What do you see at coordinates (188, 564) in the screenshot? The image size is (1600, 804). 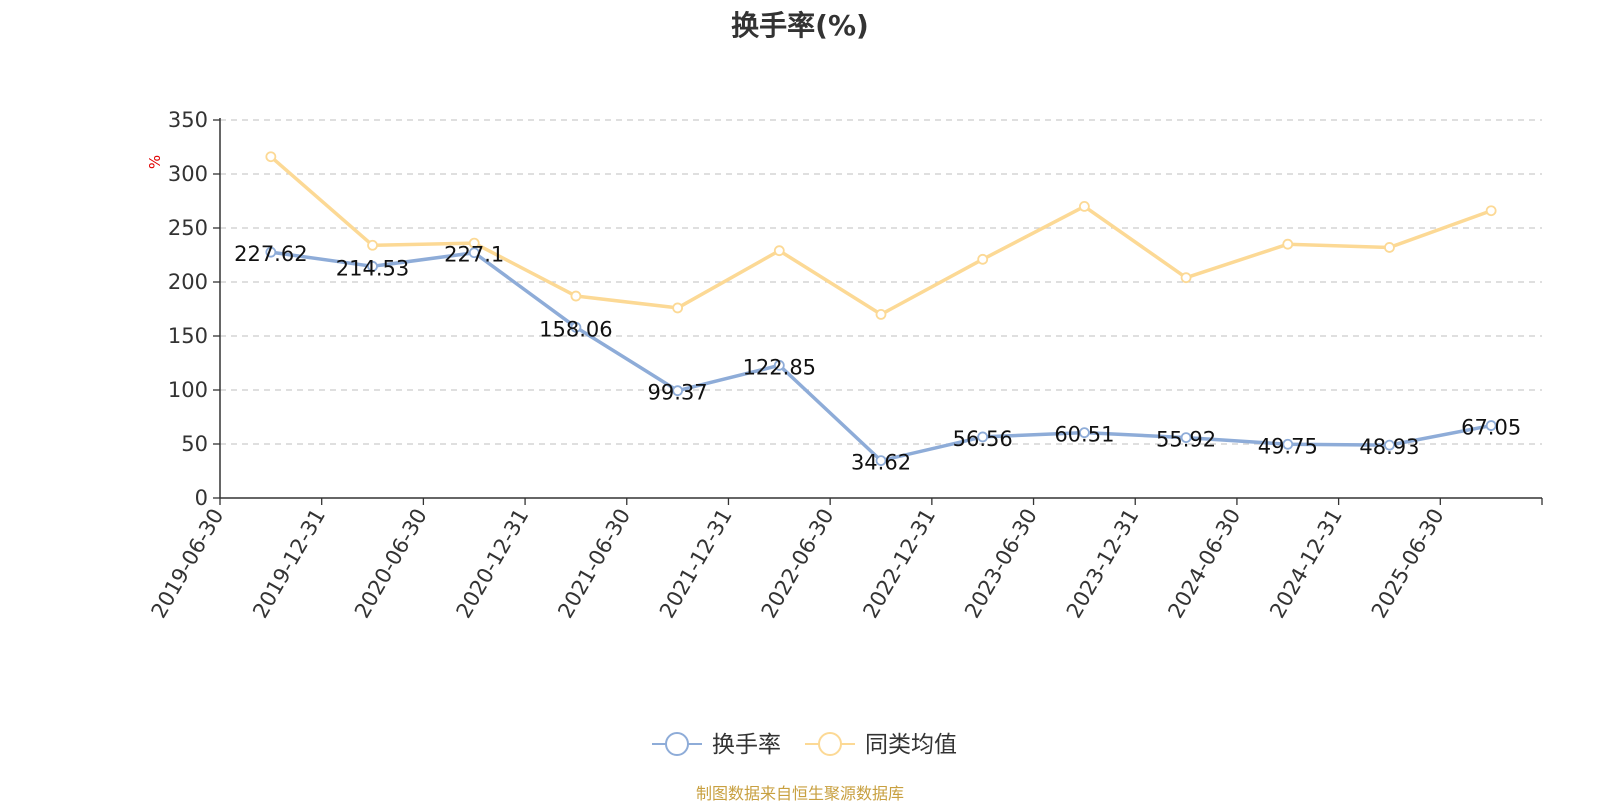 I see `x-tick-label: 2019-06-30` at bounding box center [188, 564].